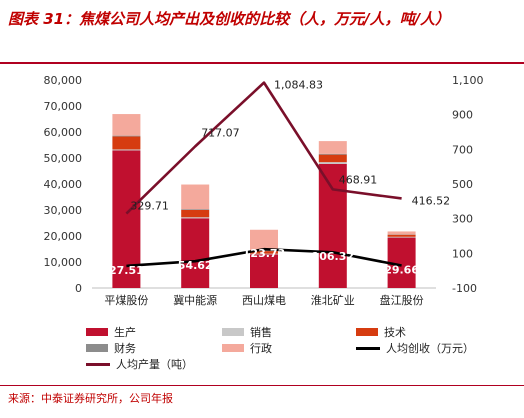  What do you see at coordinates (97, 348) in the screenshot?
I see `legend-swatch-finance` at bounding box center [97, 348].